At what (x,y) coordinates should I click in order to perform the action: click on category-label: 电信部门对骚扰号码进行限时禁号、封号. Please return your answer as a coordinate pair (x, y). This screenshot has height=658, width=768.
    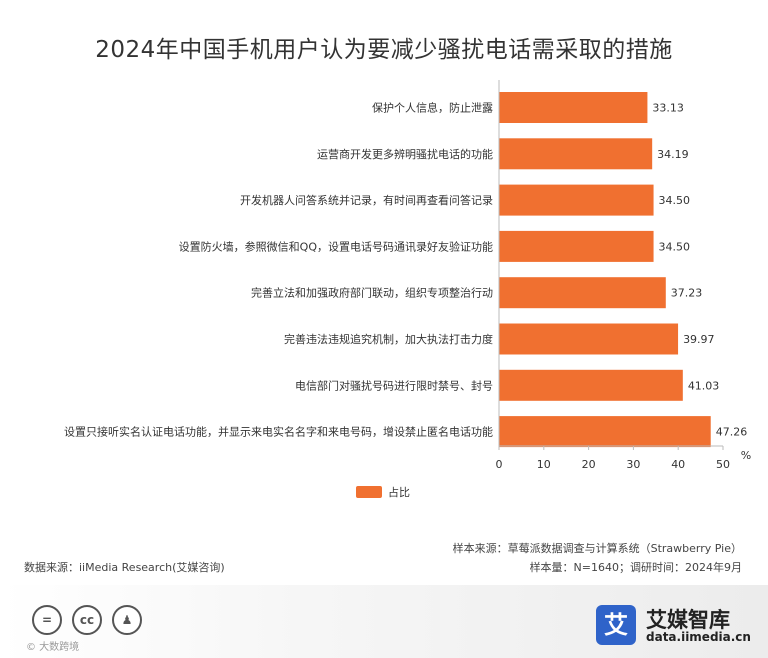
    Looking at the image, I should click on (394, 385).